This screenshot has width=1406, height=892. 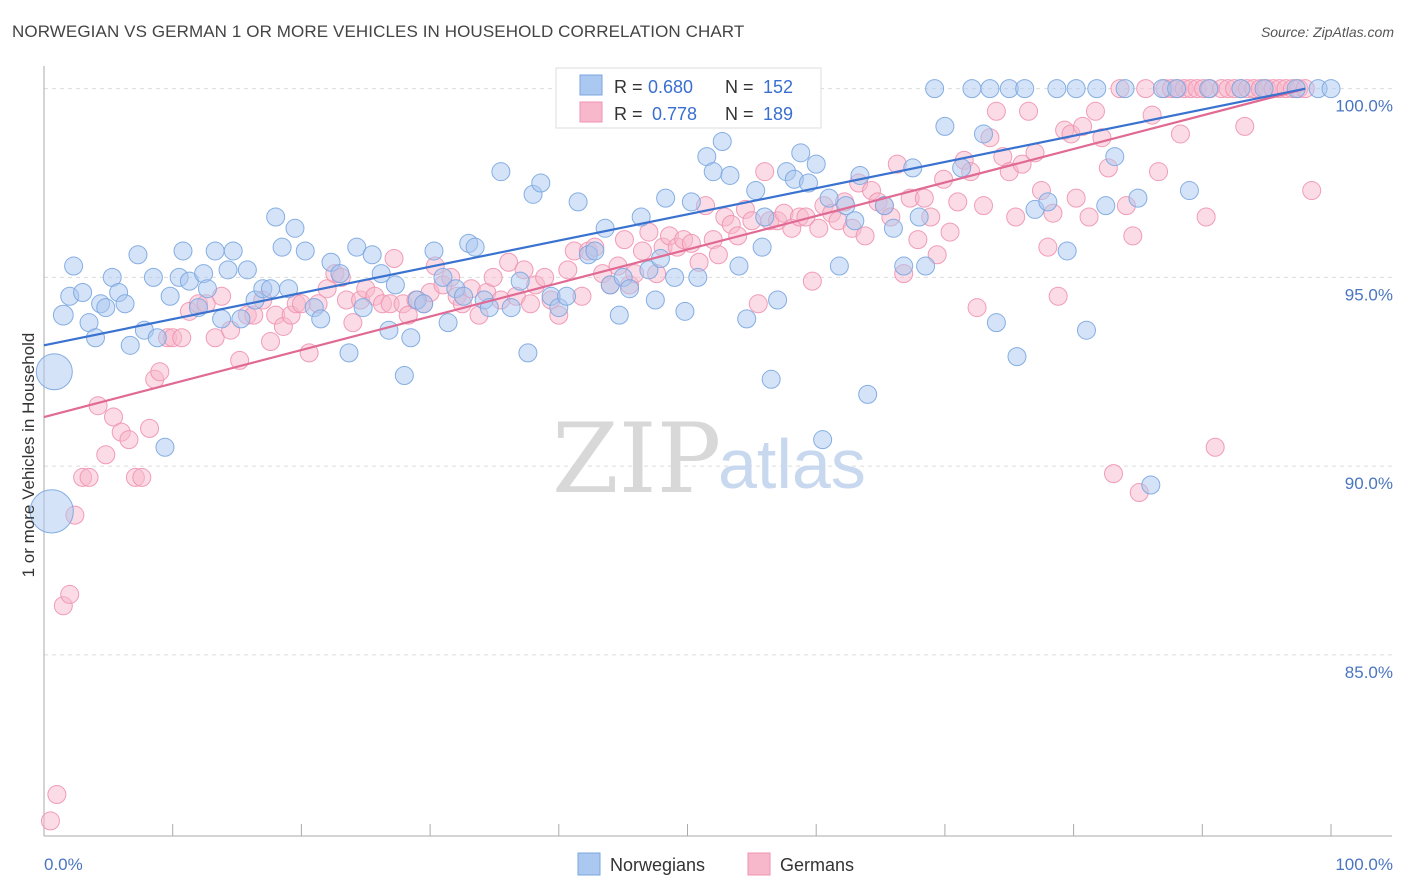 What do you see at coordinates (1369, 483) in the screenshot?
I see `y-tick-label: 90.0%` at bounding box center [1369, 483].